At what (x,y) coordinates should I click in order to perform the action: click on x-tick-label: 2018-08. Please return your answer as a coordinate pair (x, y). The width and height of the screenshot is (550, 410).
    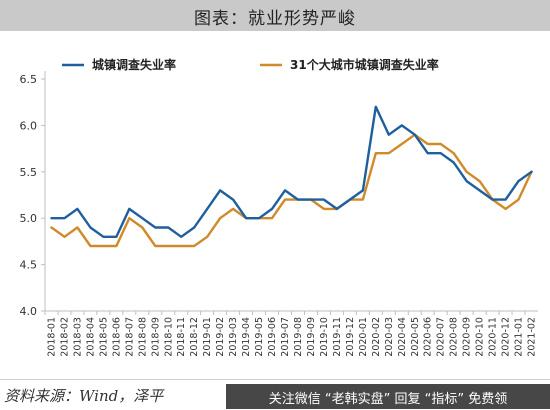
    Looking at the image, I should click on (142, 337).